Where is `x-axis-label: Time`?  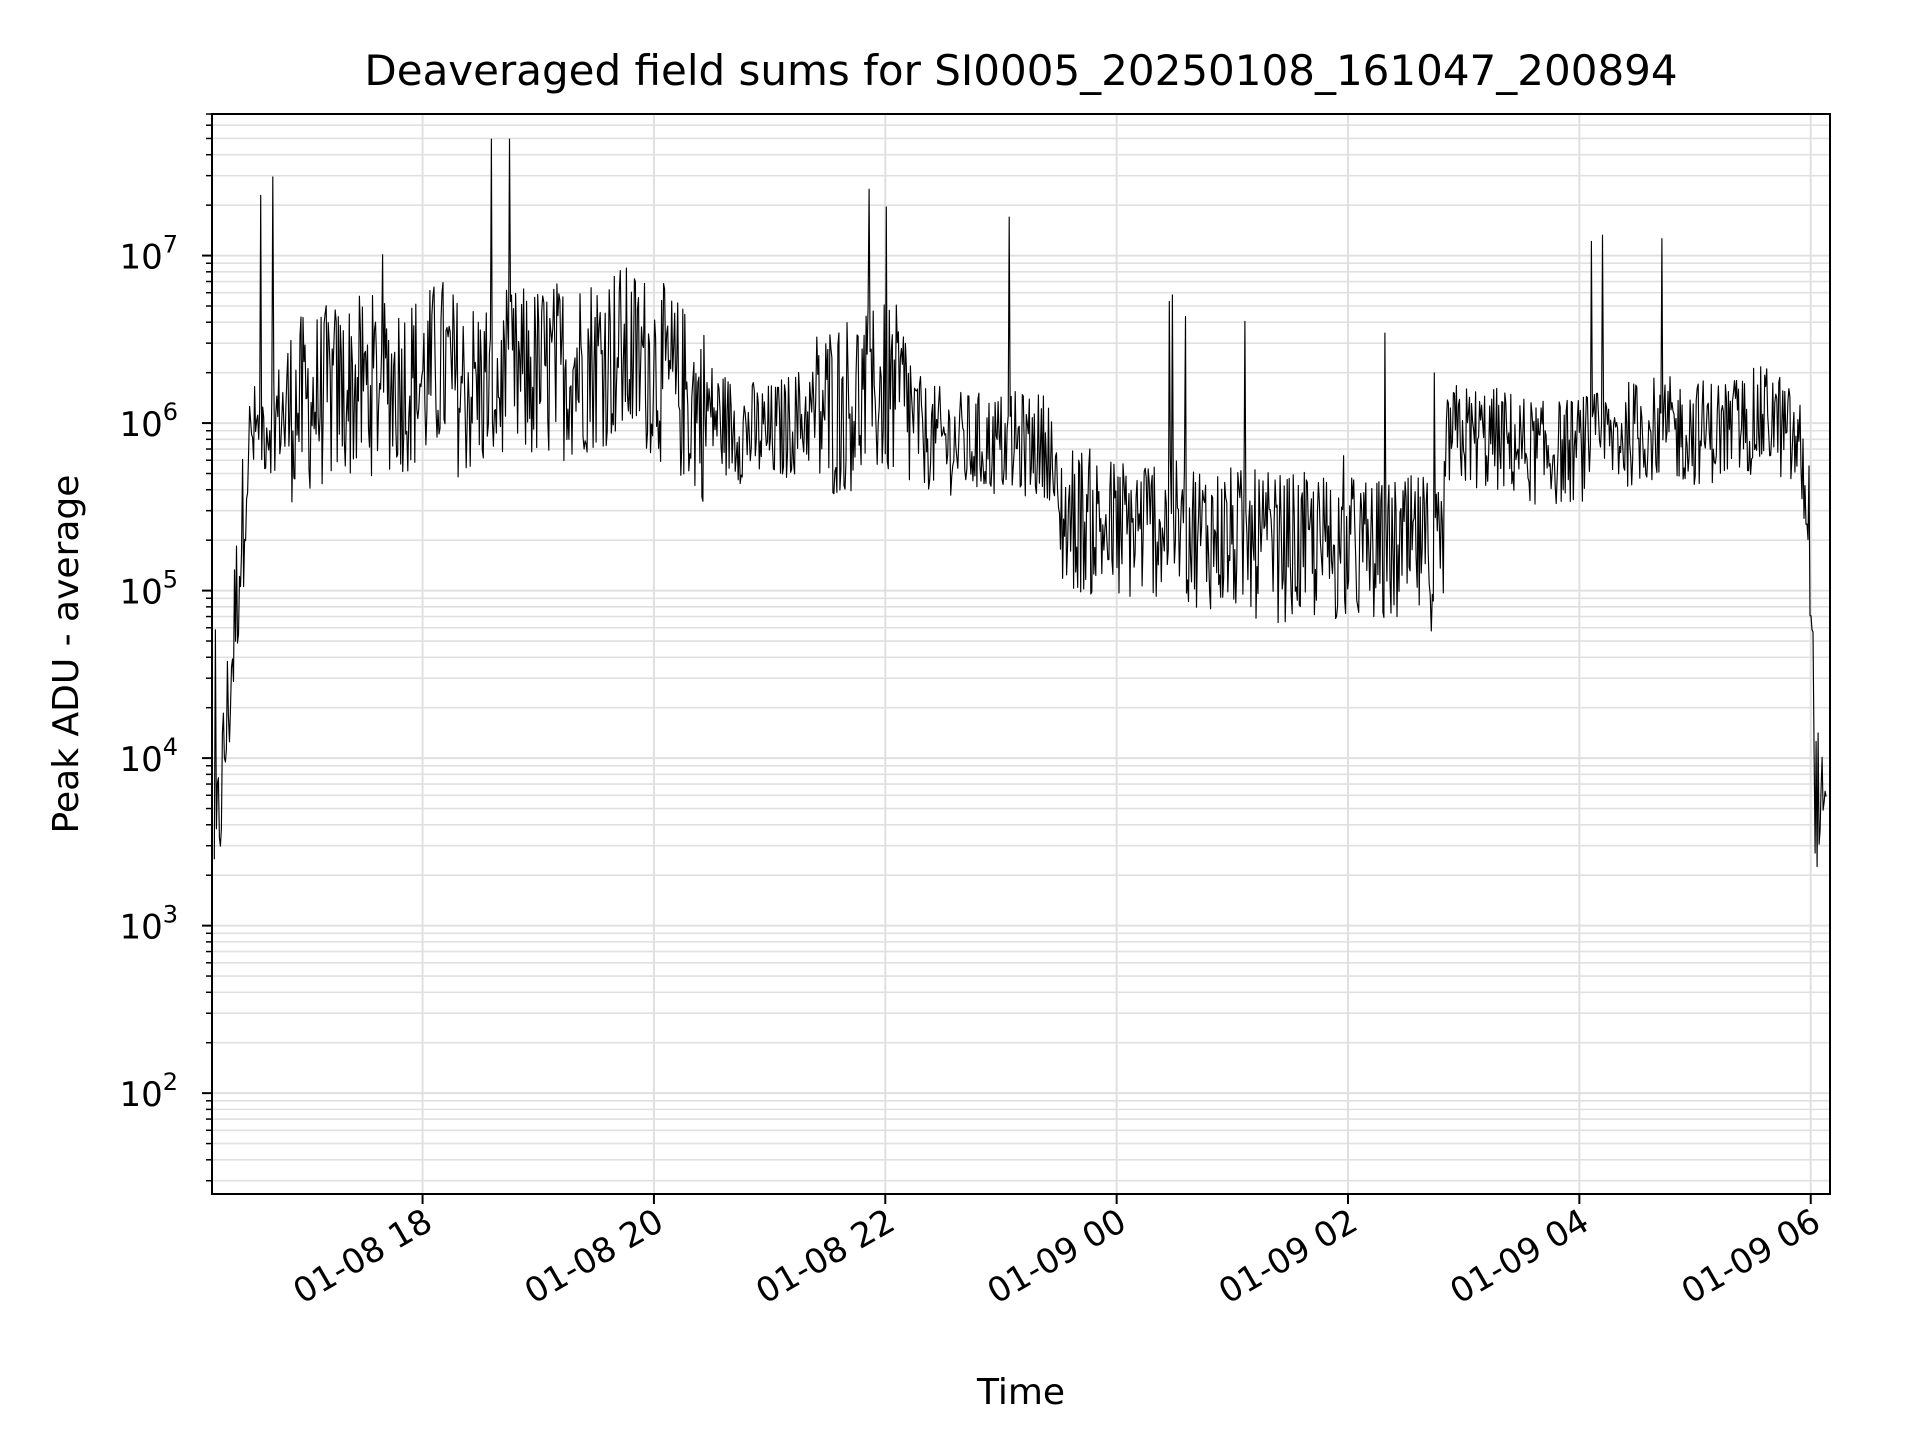 x-axis-label: Time is located at coordinates (1020, 1392).